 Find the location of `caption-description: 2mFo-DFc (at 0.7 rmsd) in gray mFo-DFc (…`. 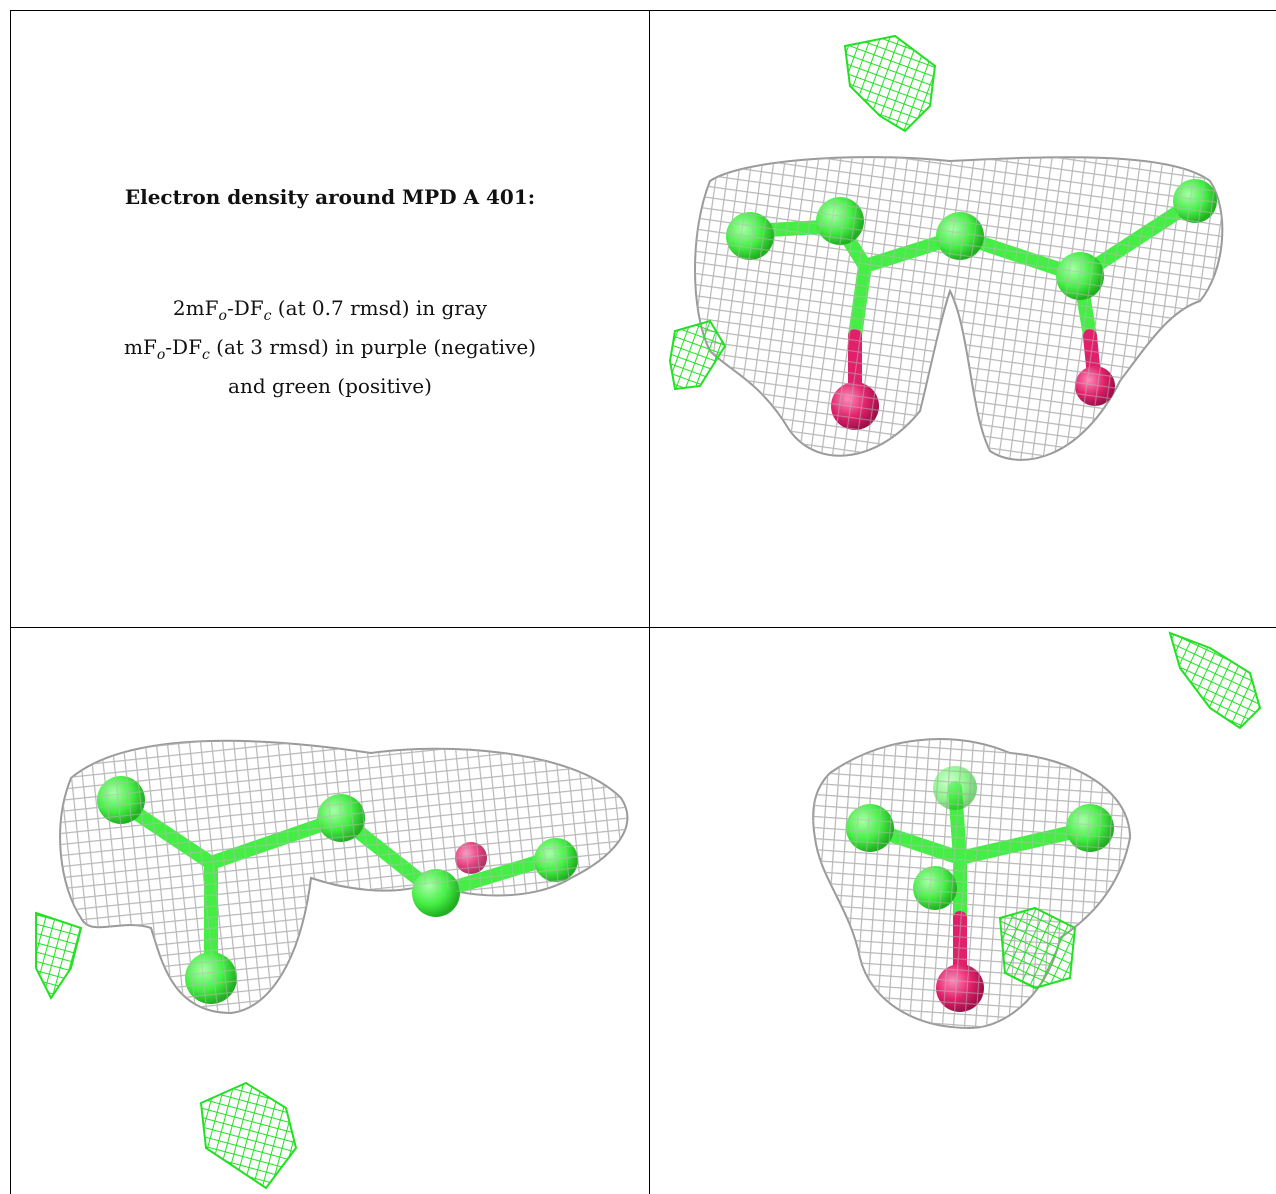

caption-description: 2mFo-DFc (at 0.7 rmsd) in gray mFo-DFc (… is located at coordinates (330, 347).